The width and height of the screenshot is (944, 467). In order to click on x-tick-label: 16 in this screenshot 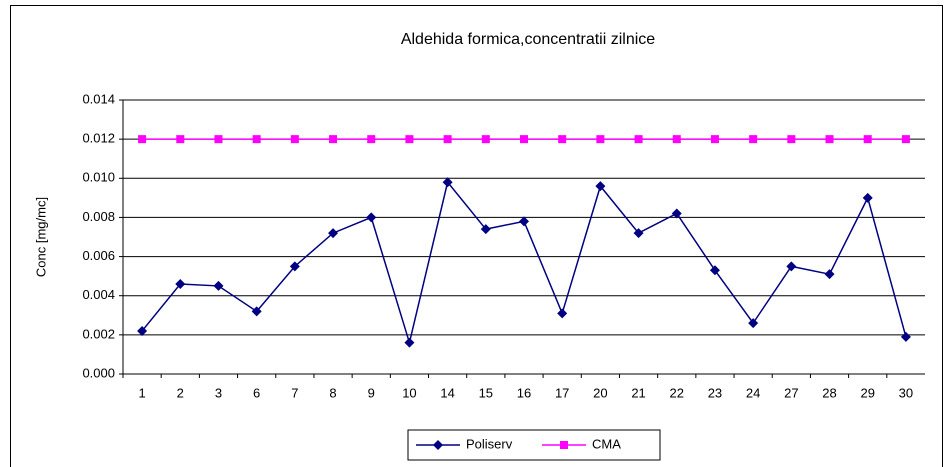, I will do `click(524, 392)`.